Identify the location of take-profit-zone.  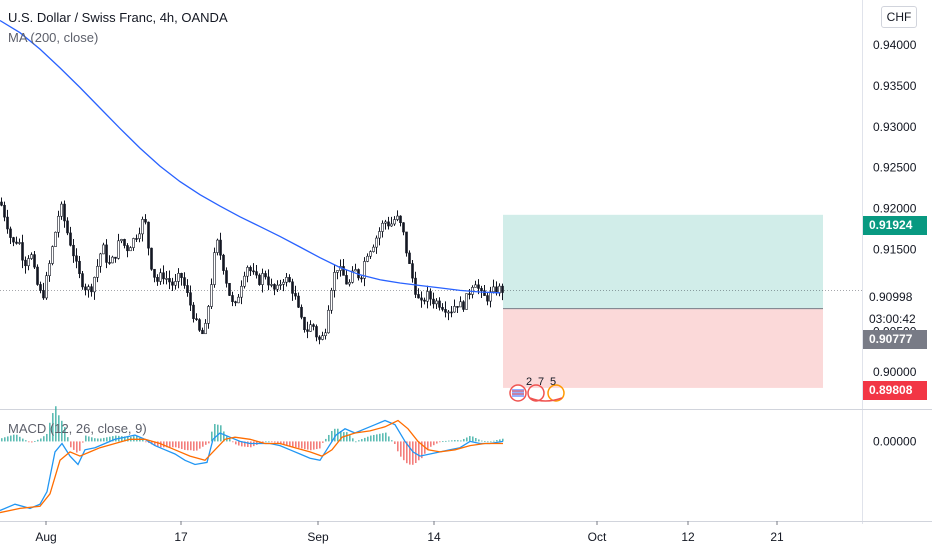
(663, 261).